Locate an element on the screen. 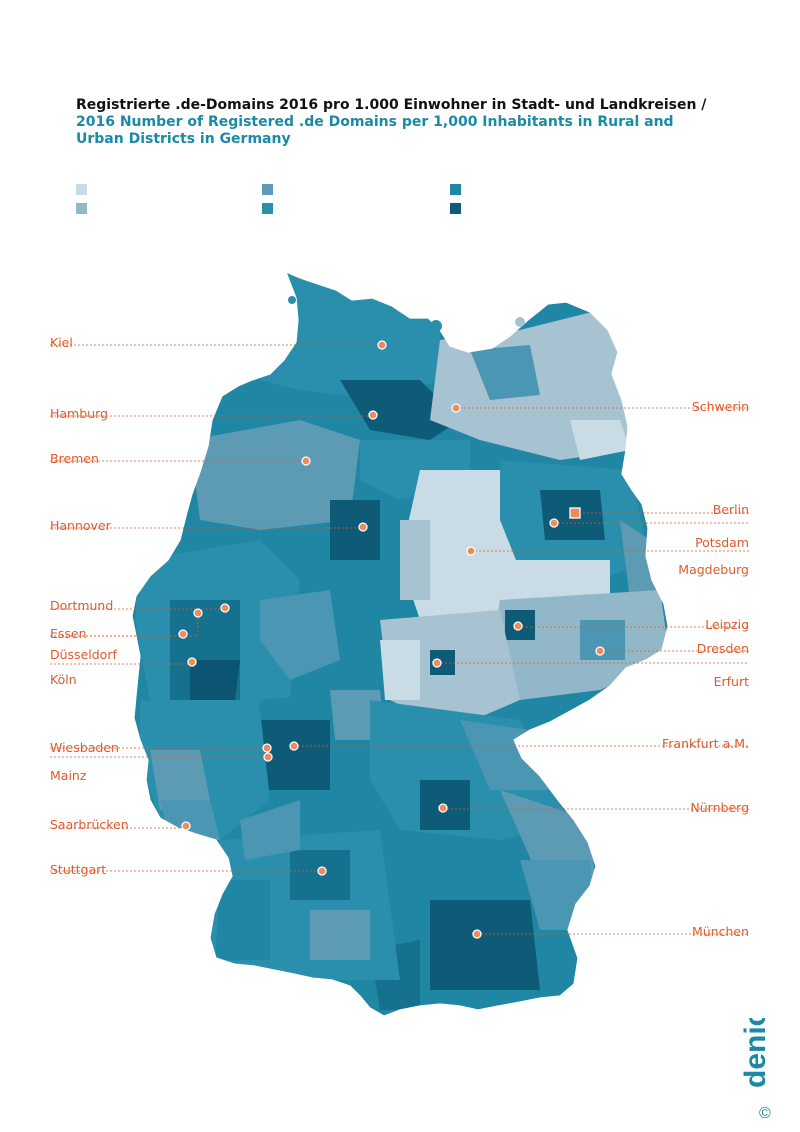  city-label-leipzig: Leipzig is located at coordinates (727, 624).